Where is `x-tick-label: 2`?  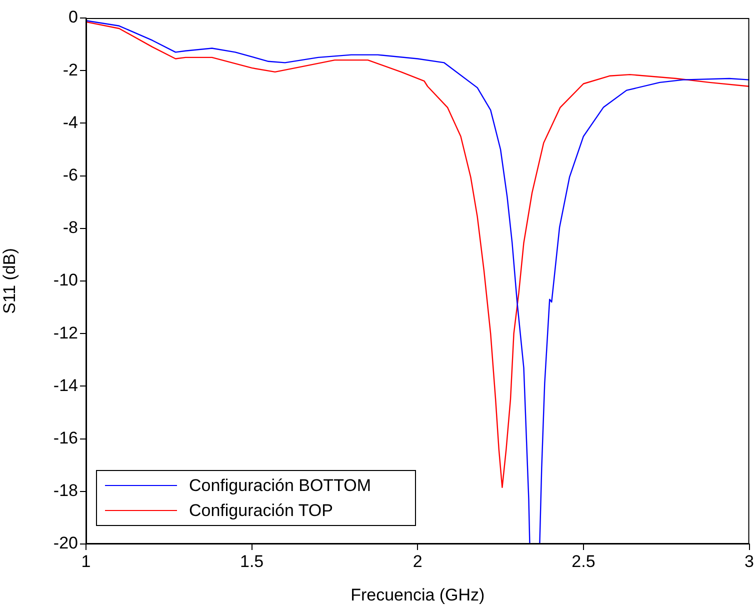 x-tick-label: 2 is located at coordinates (417, 561).